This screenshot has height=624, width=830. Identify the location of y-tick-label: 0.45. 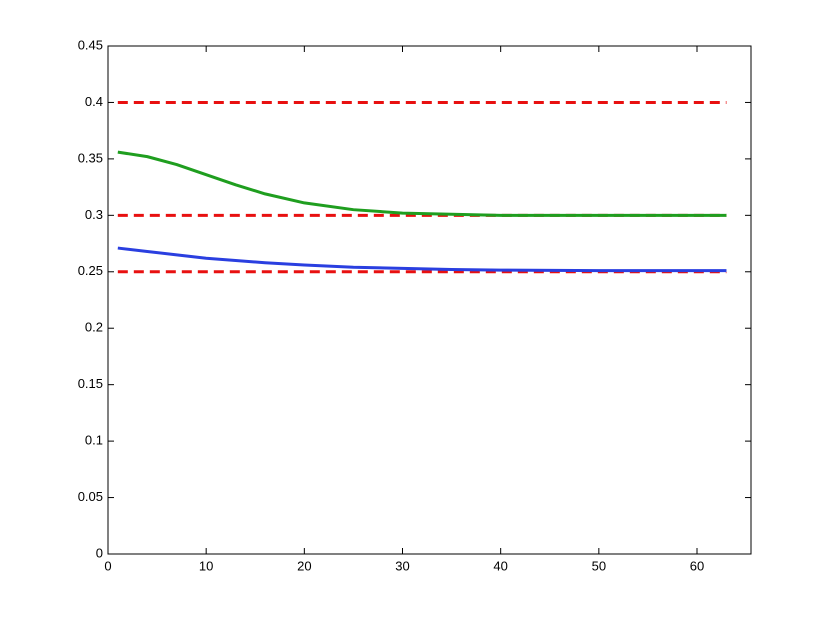
(90, 44).